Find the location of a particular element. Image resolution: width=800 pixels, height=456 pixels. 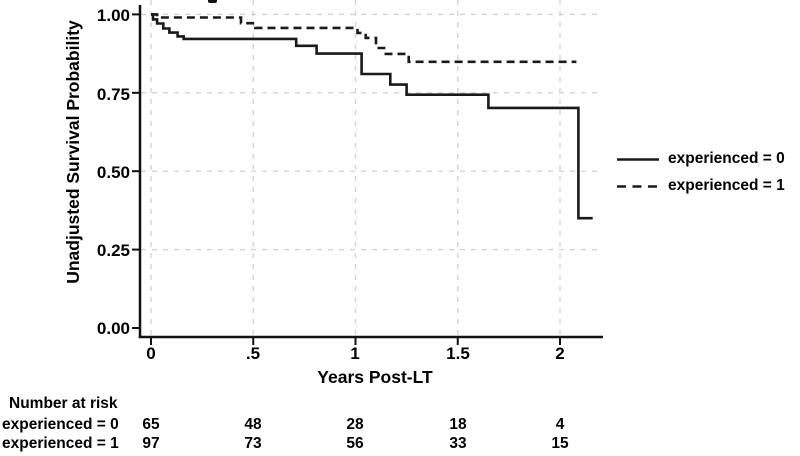

y-tick-label-050: 0.50 is located at coordinates (113, 172).